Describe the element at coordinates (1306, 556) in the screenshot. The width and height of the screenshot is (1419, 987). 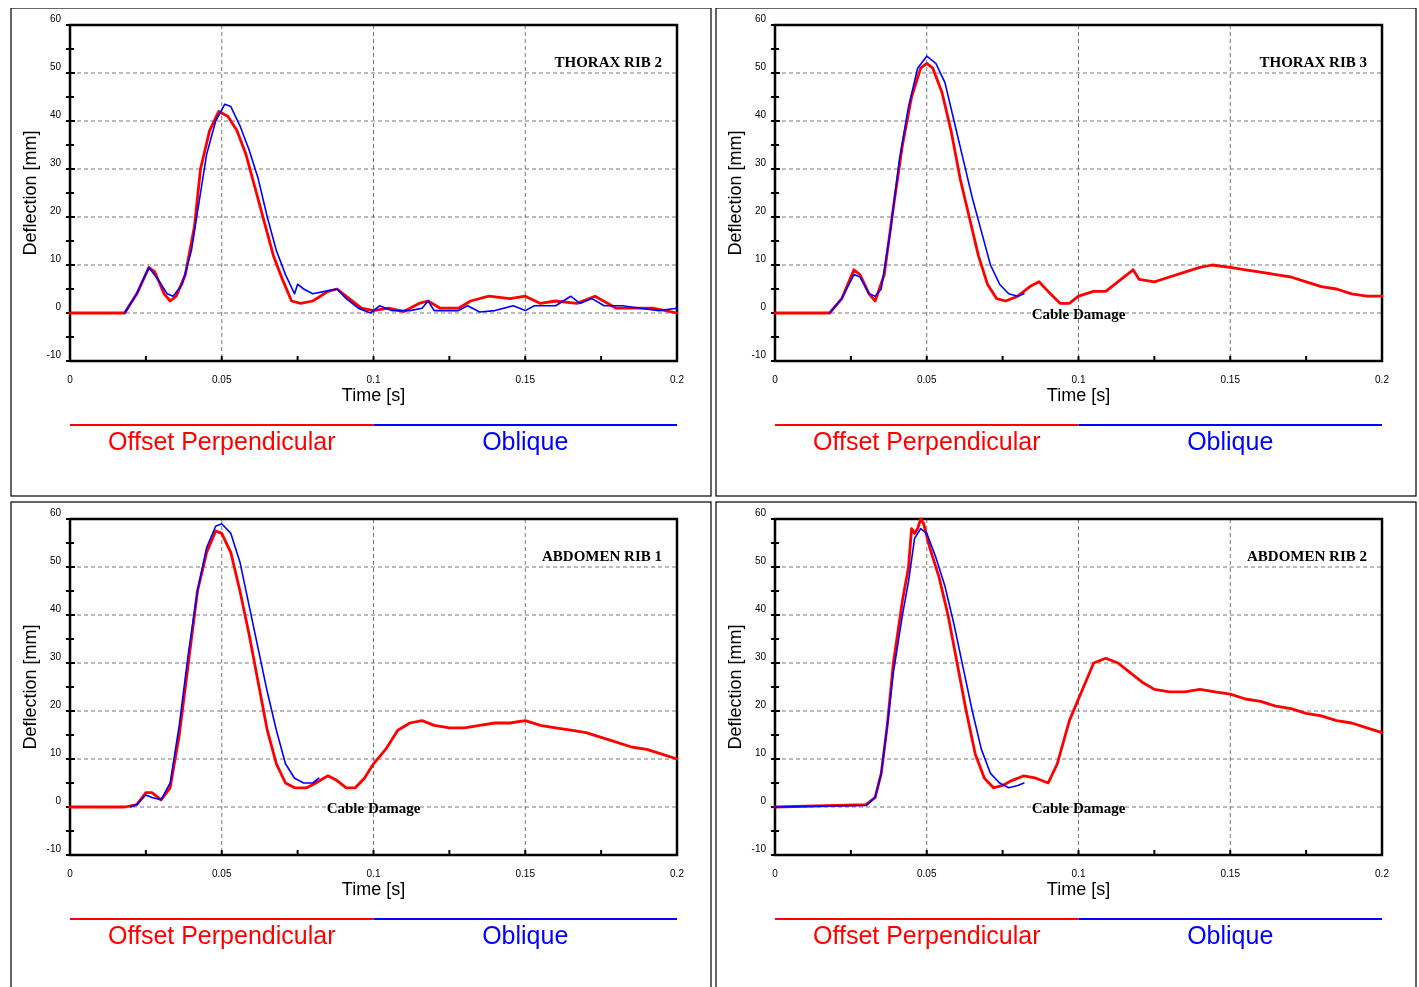
I see `text: ABDOMEN RIB 2` at that location.